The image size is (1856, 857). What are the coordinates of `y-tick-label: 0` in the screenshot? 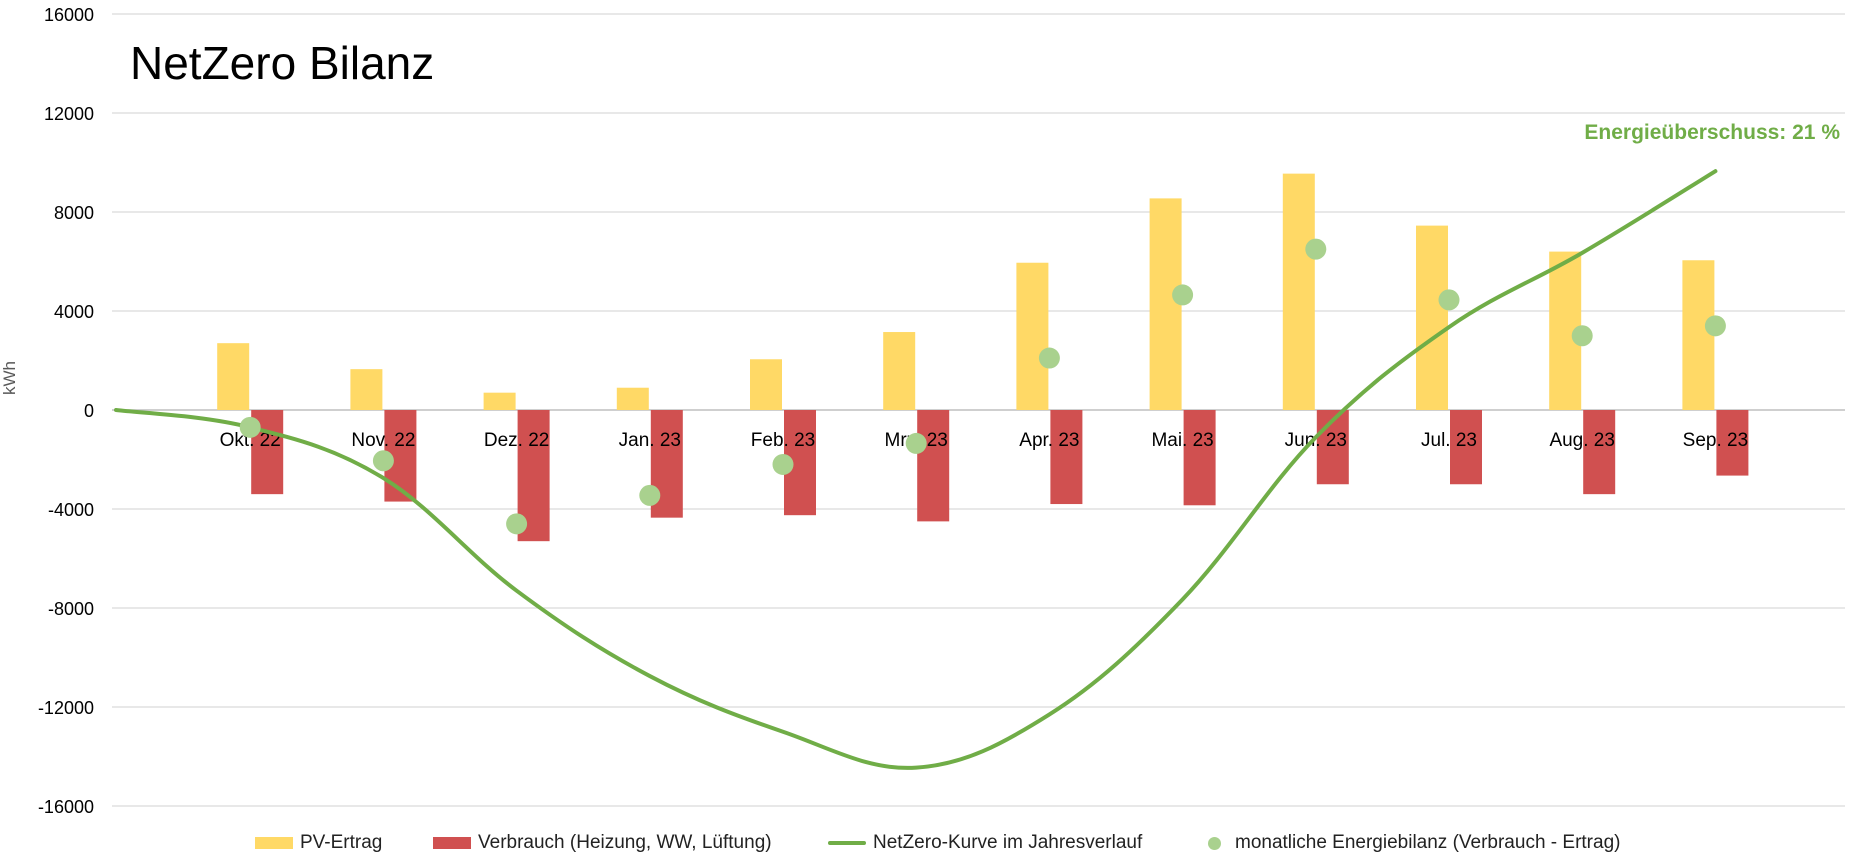 It's located at (89, 411).